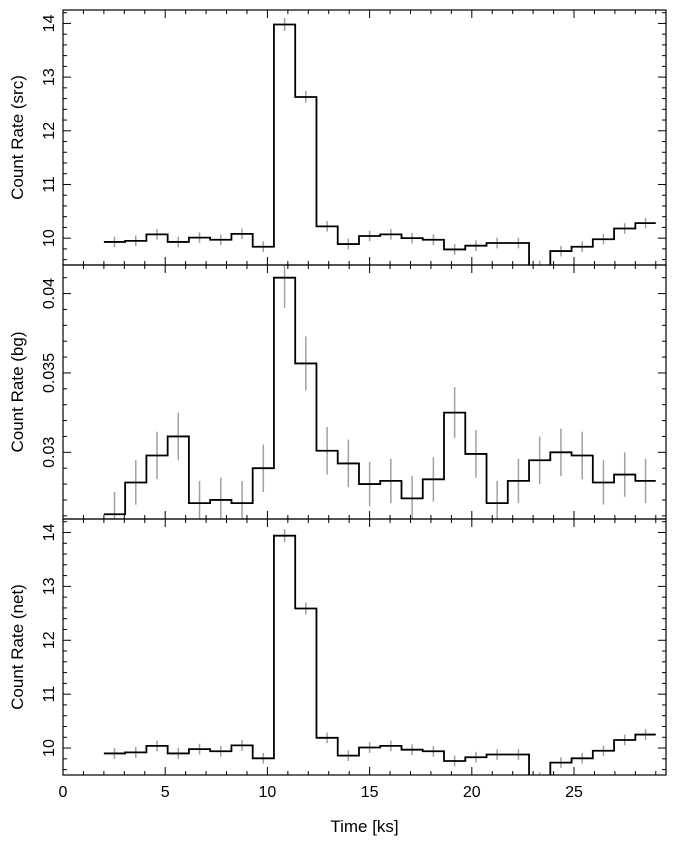 This screenshot has height=846, width=676. What do you see at coordinates (49, 452) in the screenshot?
I see `y-tick-label: 0.03` at bounding box center [49, 452].